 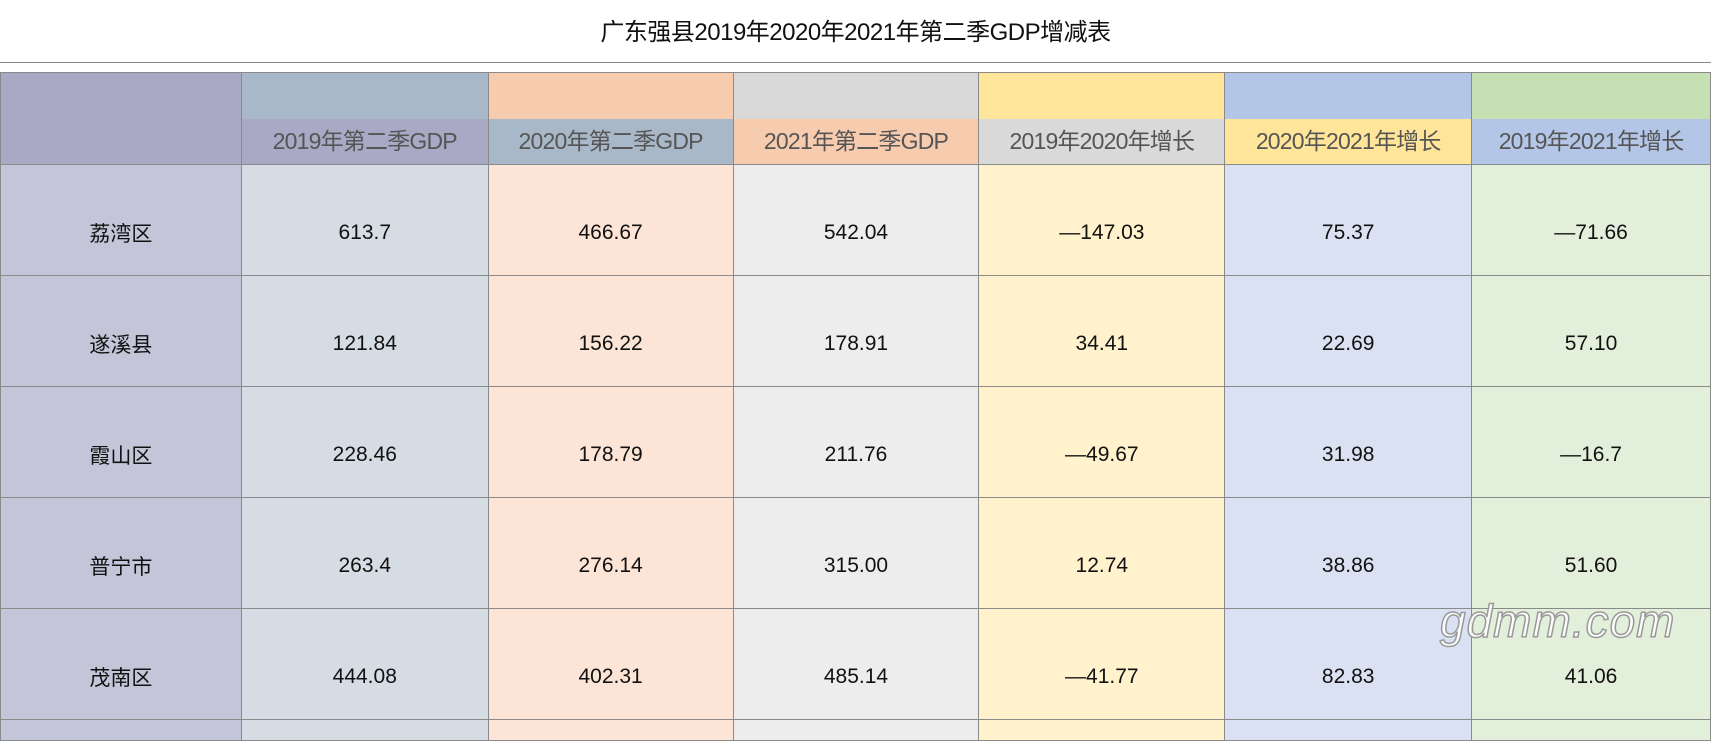 I want to click on column-header: 2020年2021年增长, so click(x=1348, y=118).